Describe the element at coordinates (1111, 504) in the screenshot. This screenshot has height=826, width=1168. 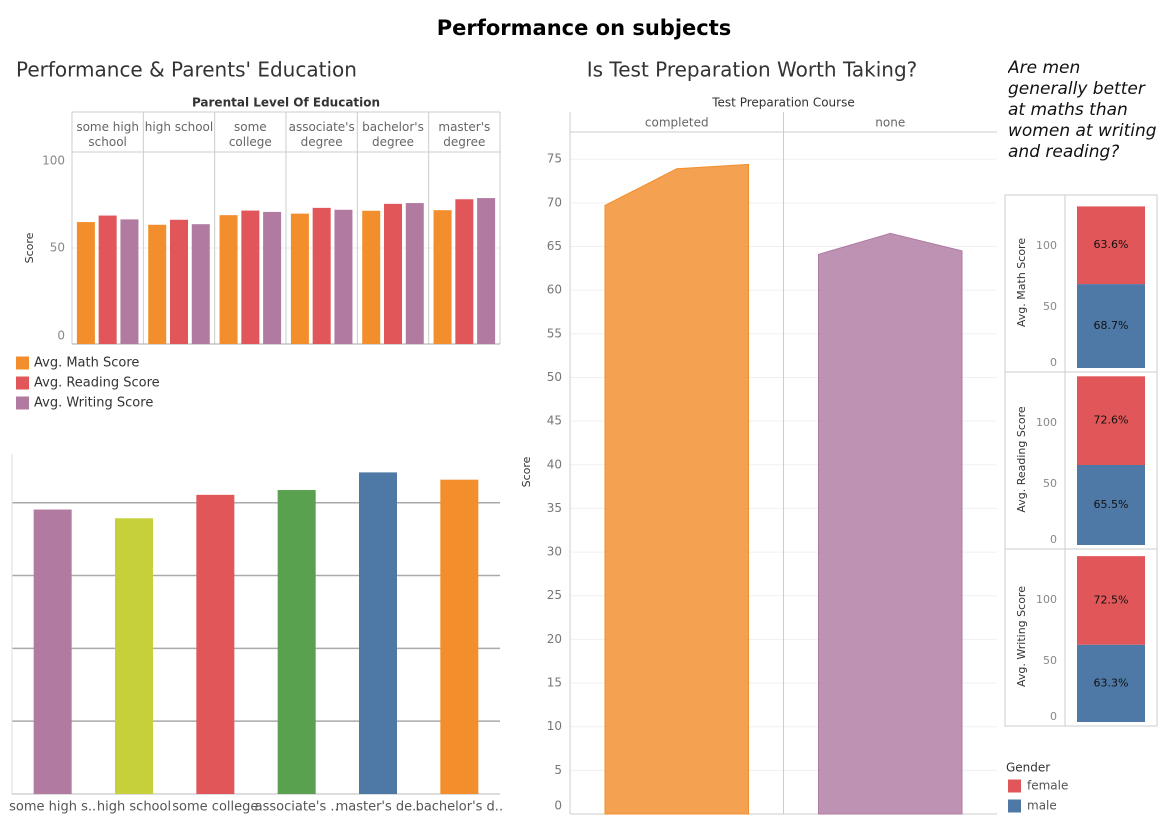
I see `value-label: 65.5%` at that location.